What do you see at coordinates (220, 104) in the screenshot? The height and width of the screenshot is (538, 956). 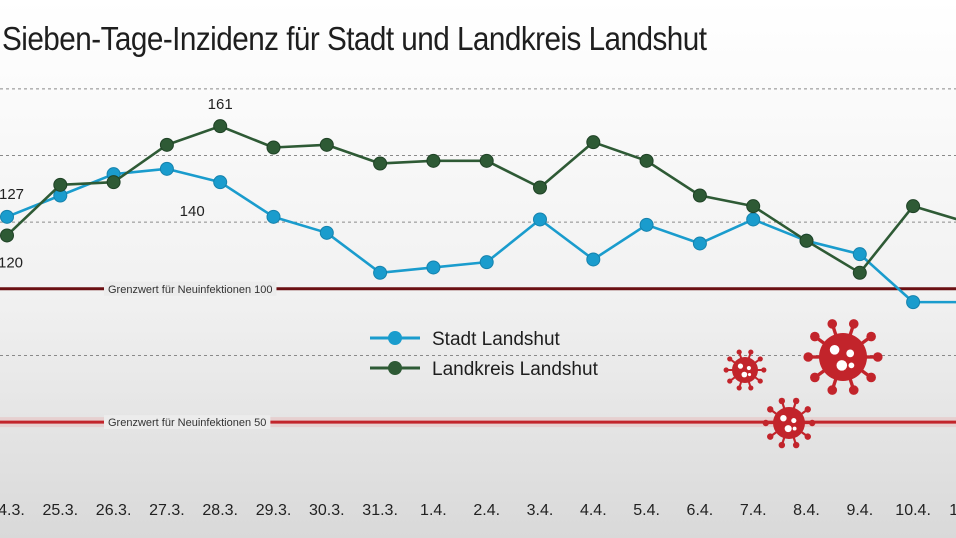 I see `data-label: 161` at bounding box center [220, 104].